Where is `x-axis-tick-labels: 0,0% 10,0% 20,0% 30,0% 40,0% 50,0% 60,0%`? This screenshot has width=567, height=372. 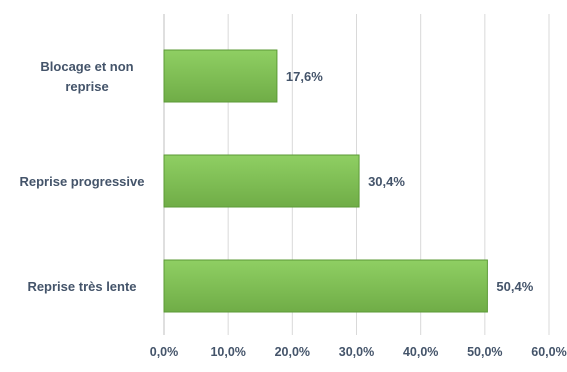 x-axis-tick-labels: 0,0% 10,0% 20,0% 30,0% 40,0% 50,0% 60,0% is located at coordinates (358, 352).